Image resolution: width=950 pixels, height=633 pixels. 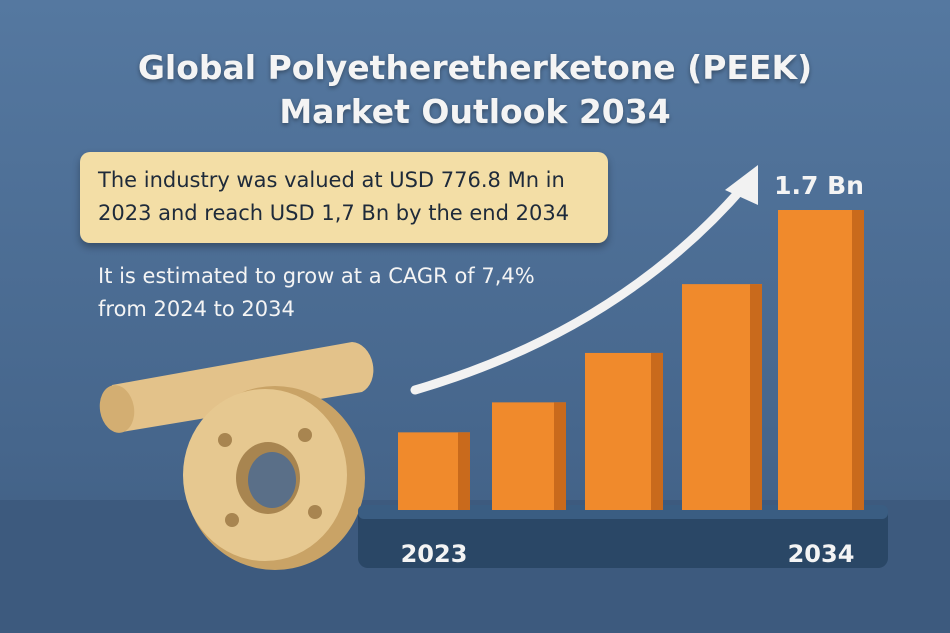 What do you see at coordinates (580, 287) in the screenshot?
I see `growth-arrow` at bounding box center [580, 287].